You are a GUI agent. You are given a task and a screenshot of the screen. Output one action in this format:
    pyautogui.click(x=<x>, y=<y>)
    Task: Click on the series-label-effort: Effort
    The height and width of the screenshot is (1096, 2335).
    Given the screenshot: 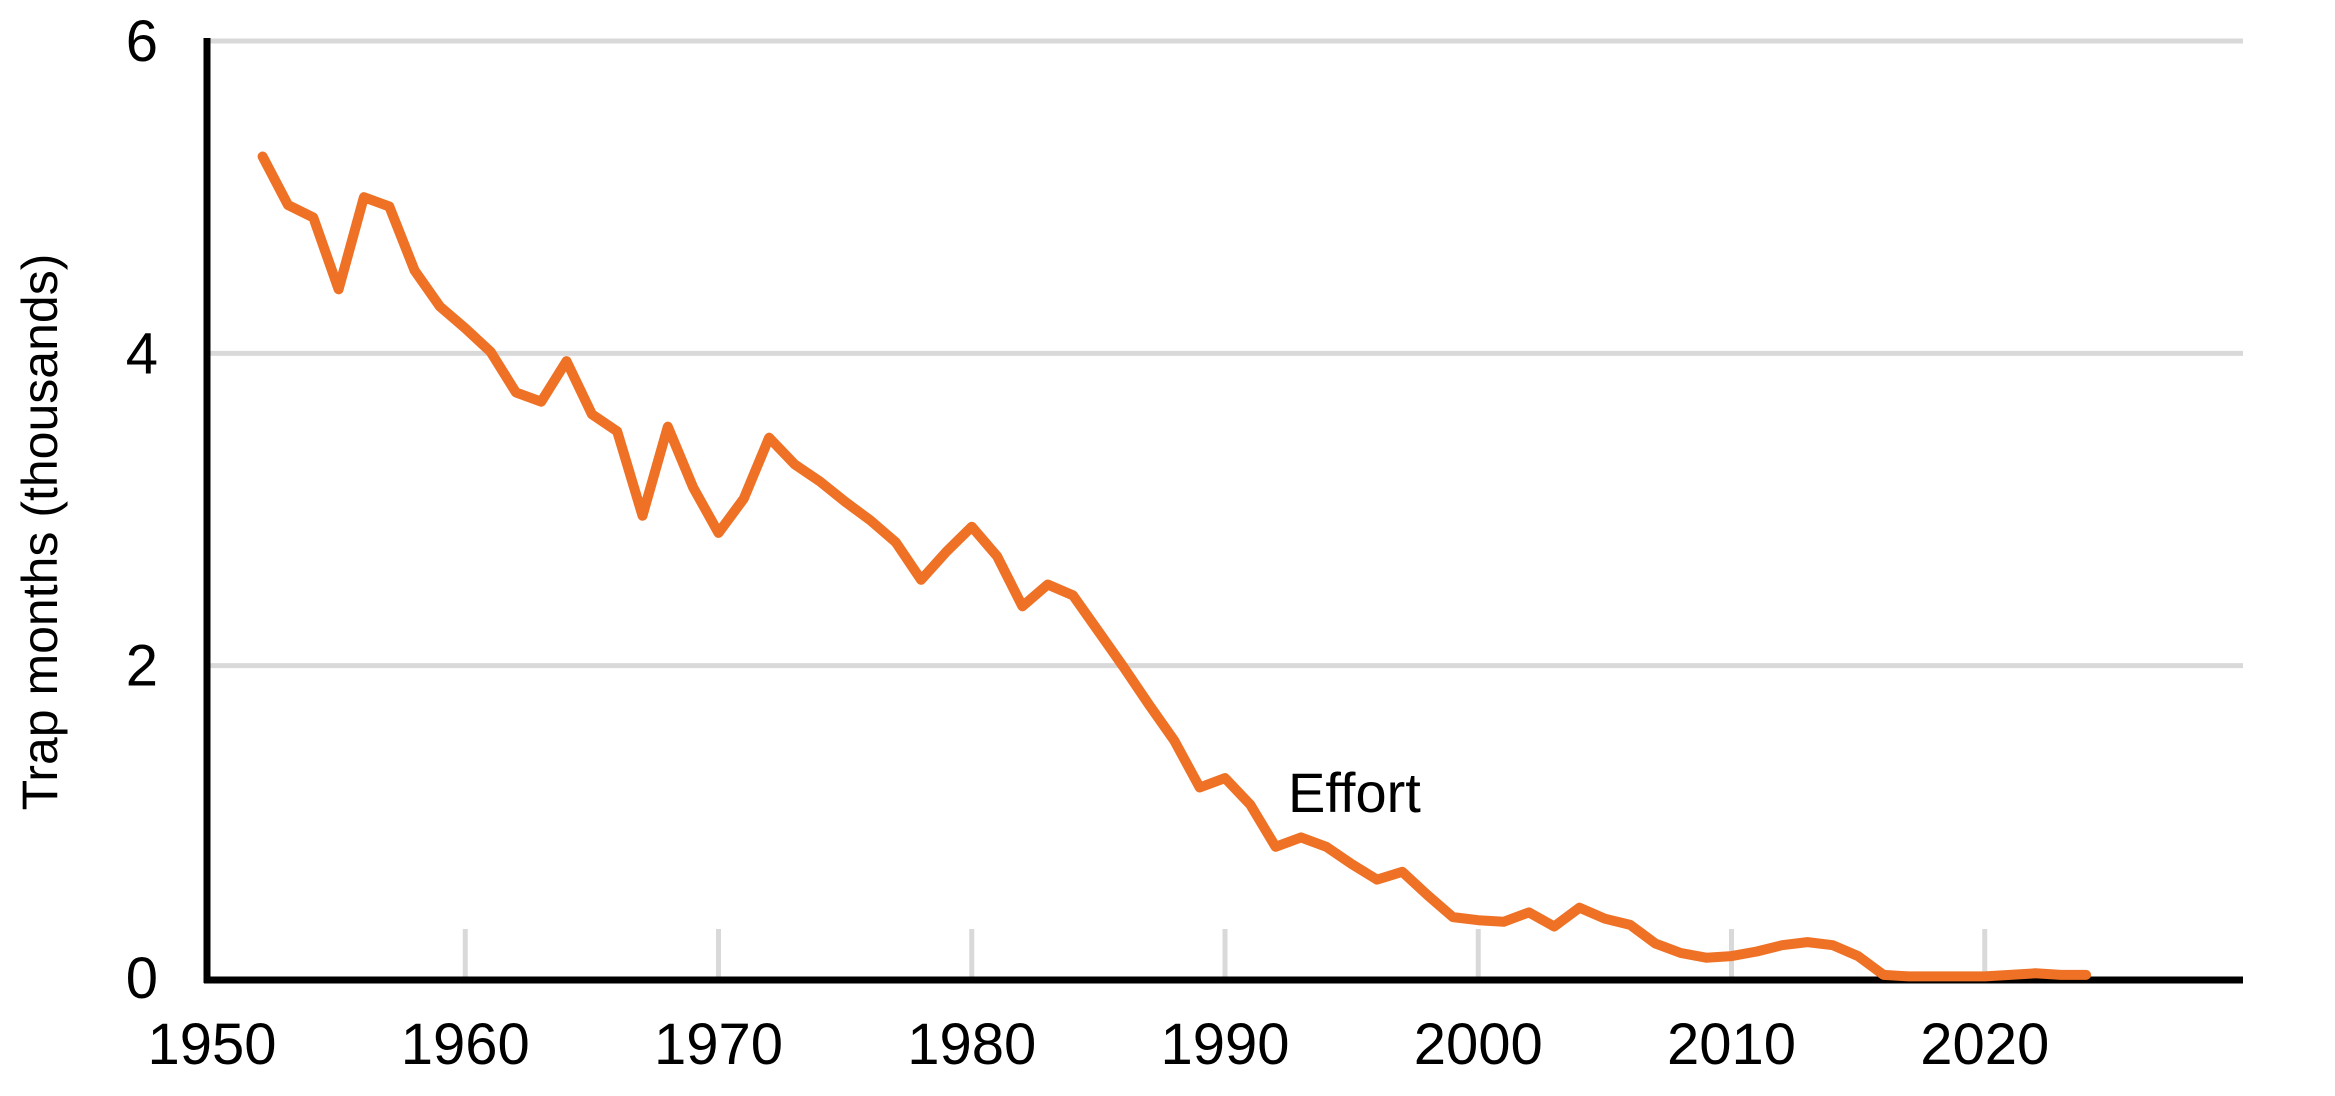 What is the action you would take?
    pyautogui.click(x=1354, y=792)
    